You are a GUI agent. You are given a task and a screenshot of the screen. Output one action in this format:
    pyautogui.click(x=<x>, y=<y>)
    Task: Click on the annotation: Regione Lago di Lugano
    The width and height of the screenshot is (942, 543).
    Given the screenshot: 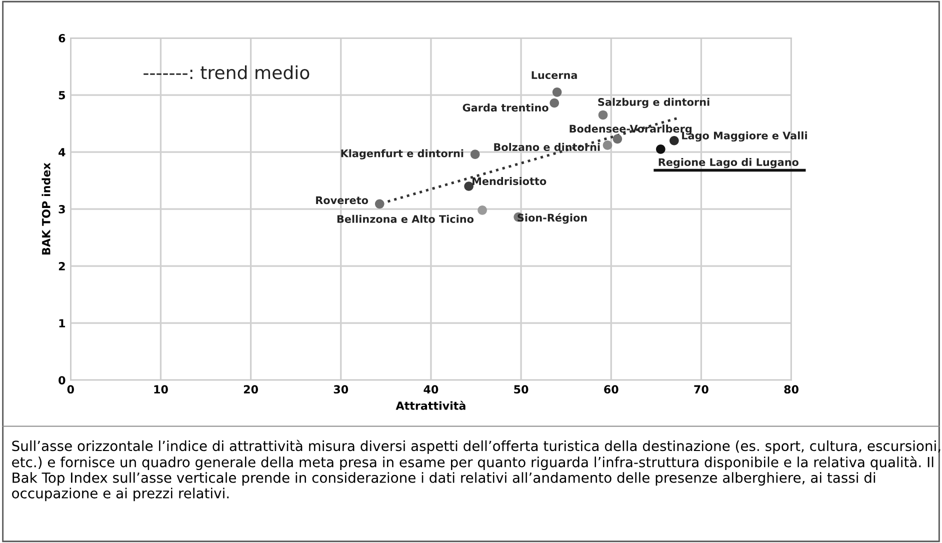 What is the action you would take?
    pyautogui.click(x=728, y=163)
    